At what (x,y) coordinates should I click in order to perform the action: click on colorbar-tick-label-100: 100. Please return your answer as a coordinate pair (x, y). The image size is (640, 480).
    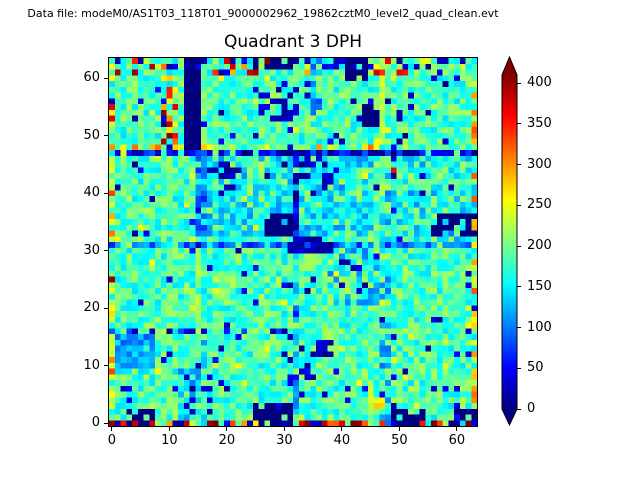
    Looking at the image, I should click on (539, 327).